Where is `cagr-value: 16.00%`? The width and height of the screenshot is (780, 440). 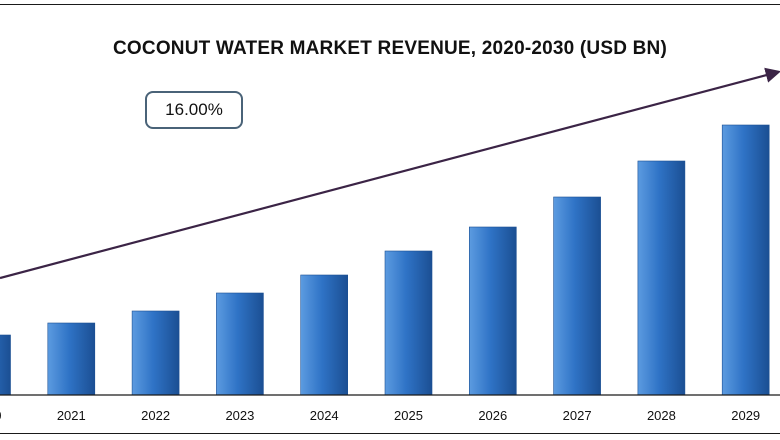 cagr-value: 16.00% is located at coordinates (194, 109).